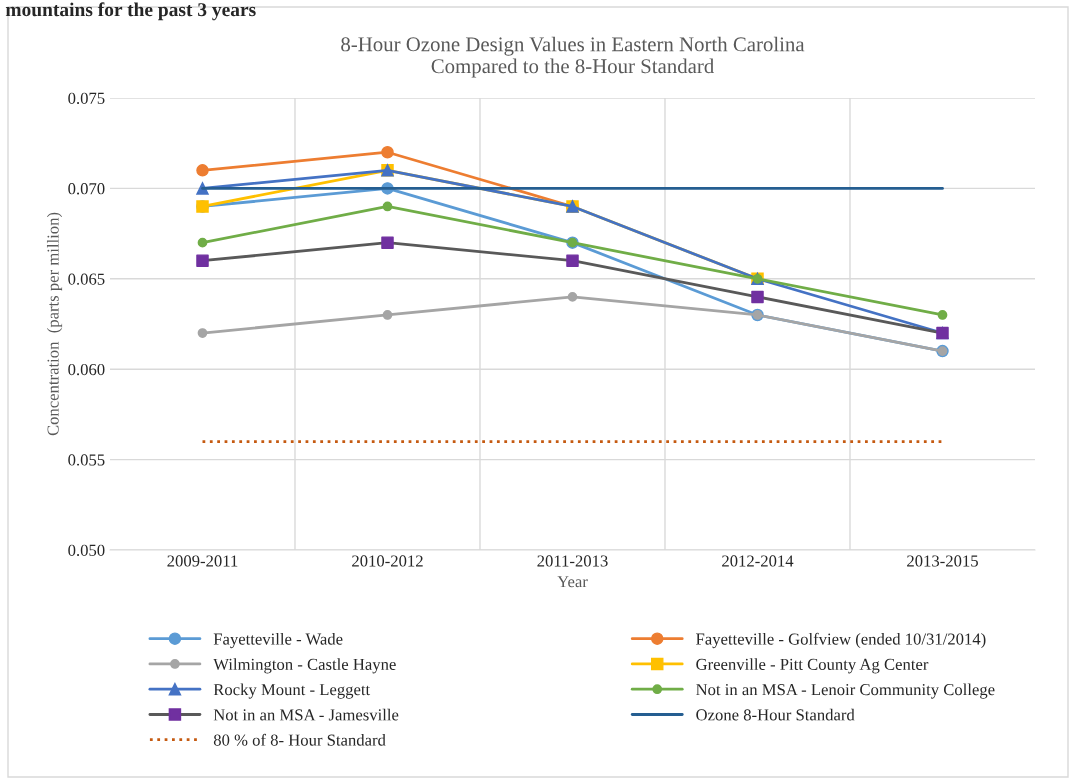 This screenshot has width=1072, height=779. Describe the element at coordinates (54, 324) in the screenshot. I see `y-axis-title: Concentration (parts per million)` at that location.